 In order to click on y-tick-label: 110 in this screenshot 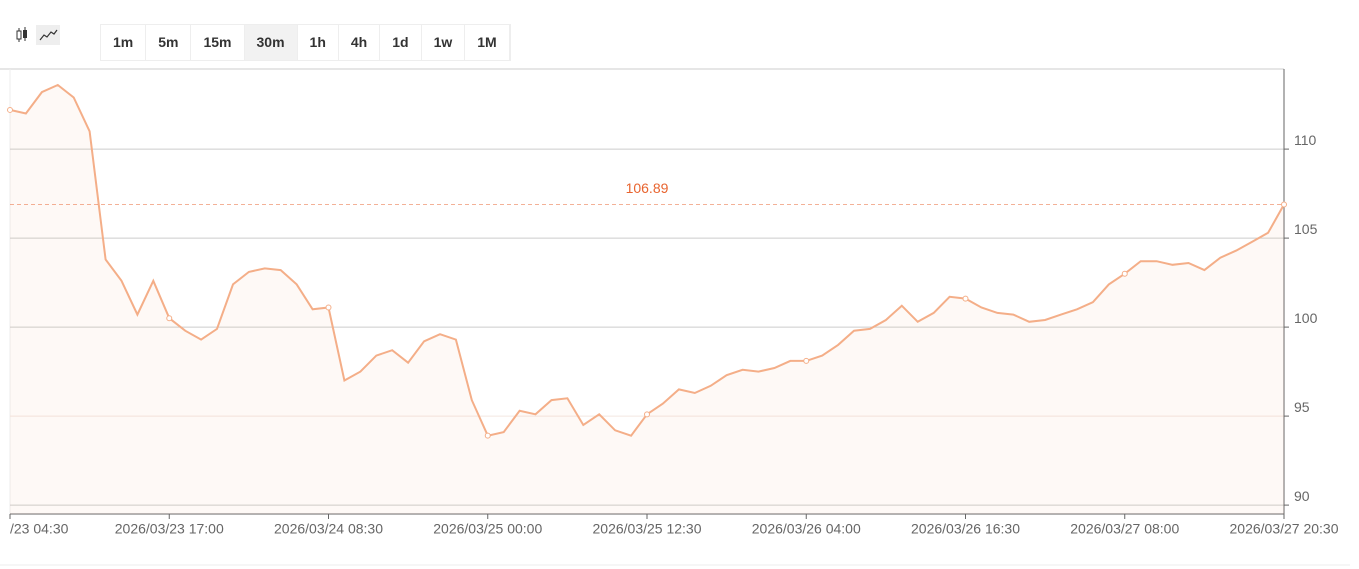, I will do `click(1305, 140)`.